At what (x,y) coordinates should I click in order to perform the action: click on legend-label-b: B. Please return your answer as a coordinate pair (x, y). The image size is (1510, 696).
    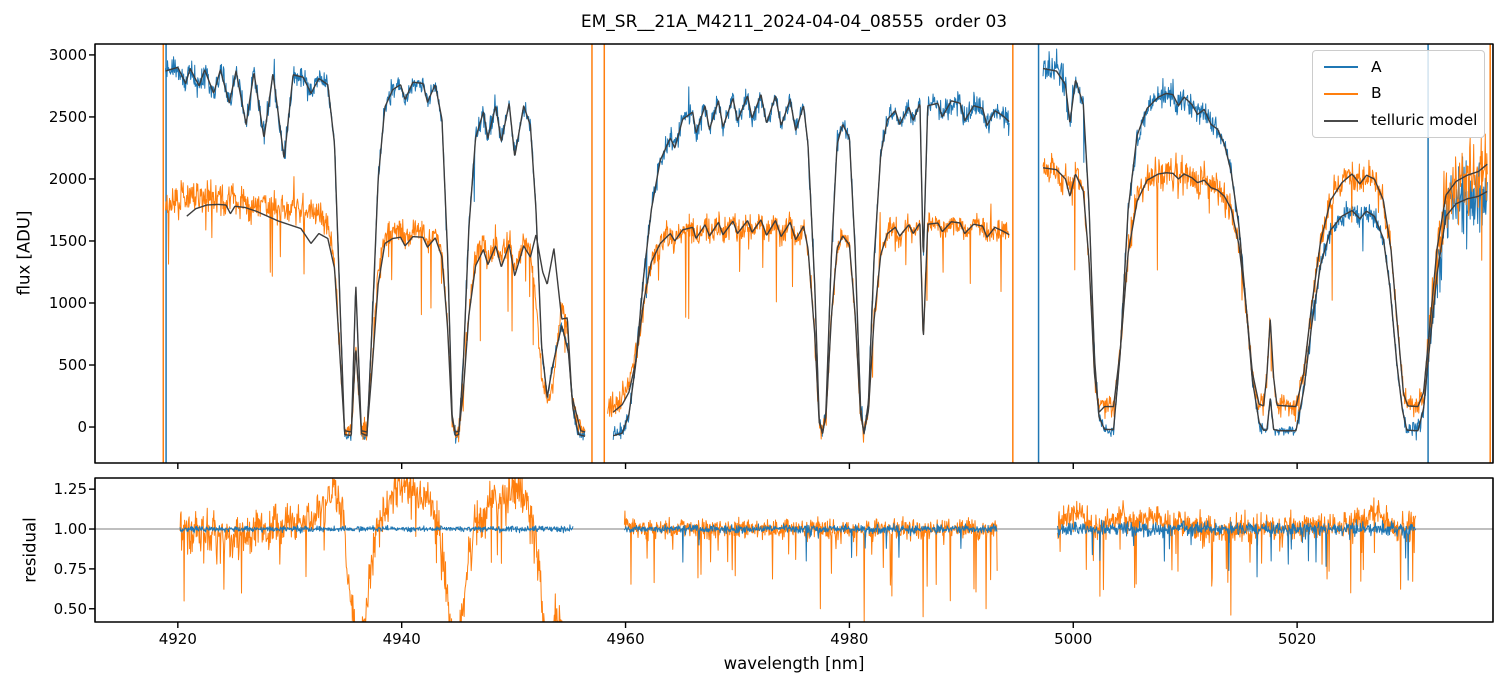
    Looking at the image, I should click on (1376, 93).